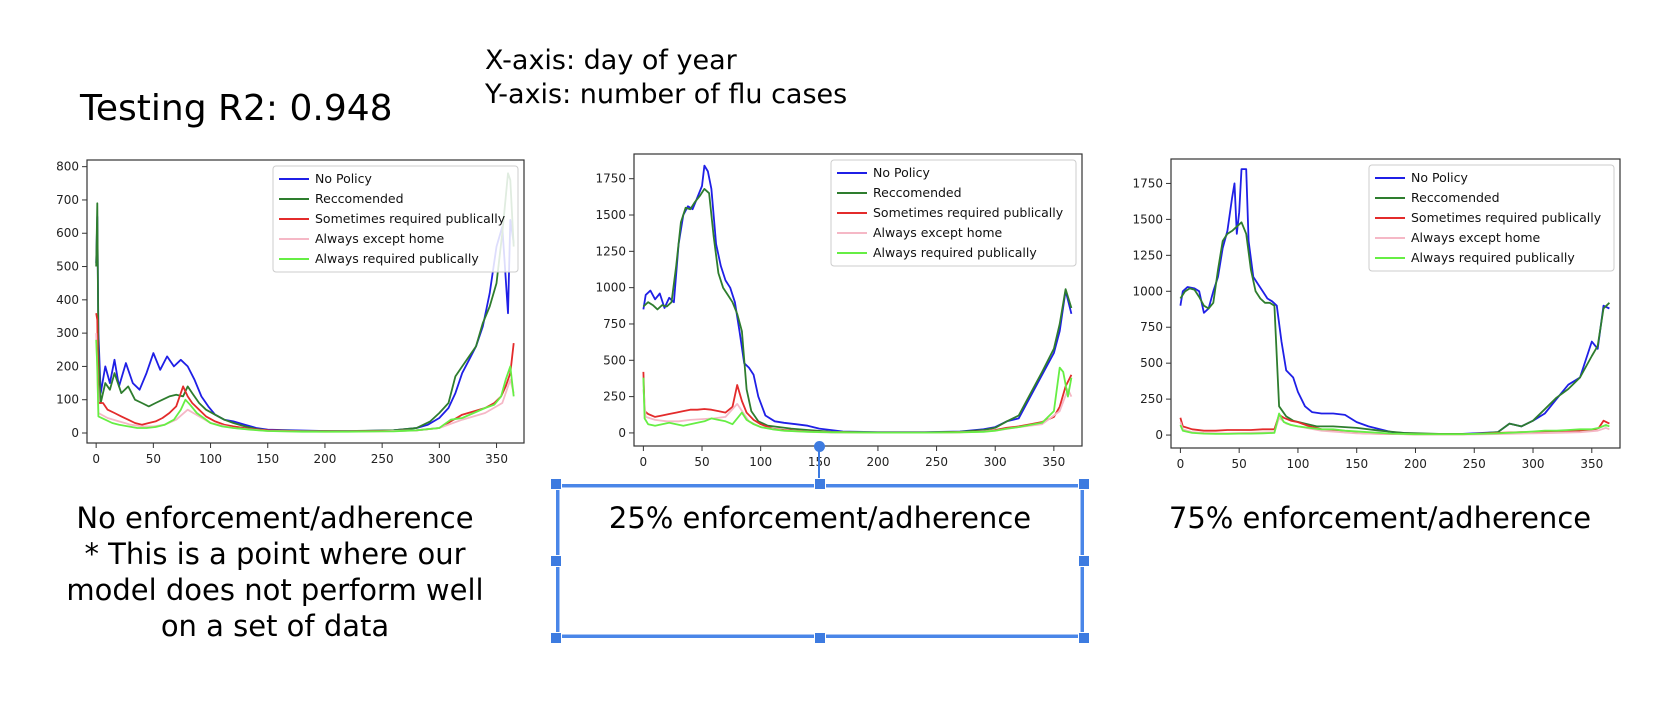 This screenshot has width=1676, height=712. I want to click on y-axis-note: Y-axis: number of flu cases, so click(666, 94).